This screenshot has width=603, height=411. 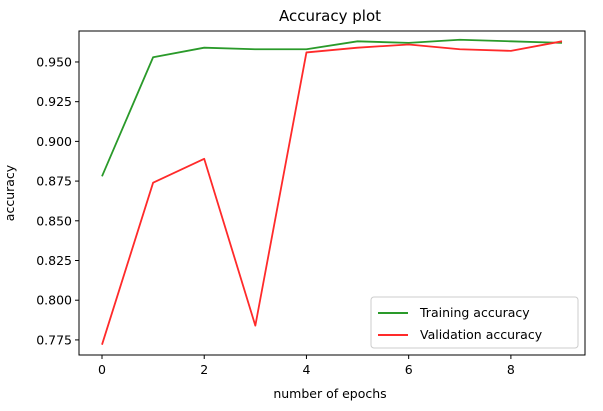 I want to click on legend-label-validation: Validation accuracy, so click(x=481, y=334).